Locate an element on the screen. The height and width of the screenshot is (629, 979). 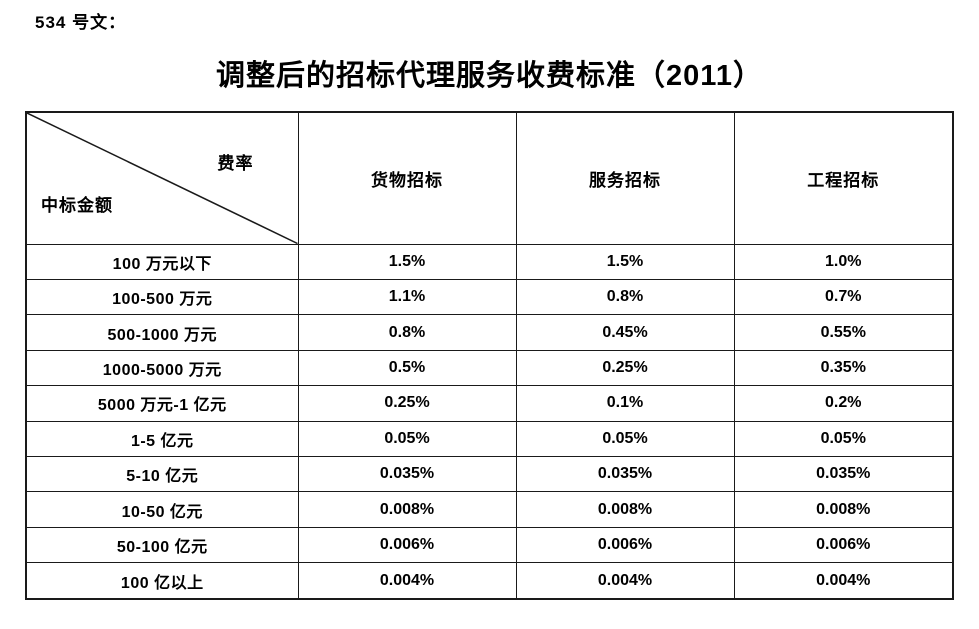
rate-value: 1.1% is located at coordinates (407, 297).